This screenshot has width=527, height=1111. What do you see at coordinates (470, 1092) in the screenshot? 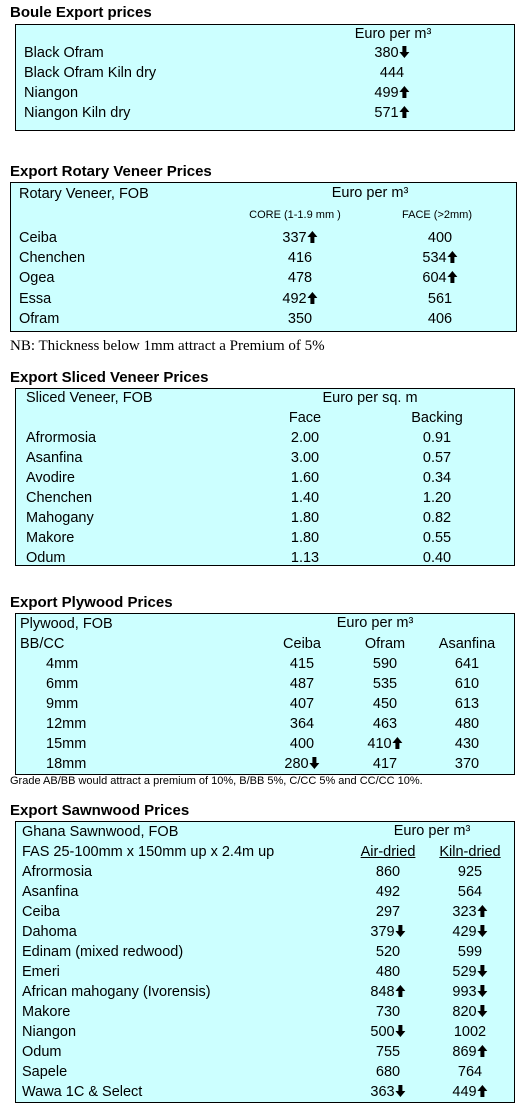
I see `price-cell: 449` at bounding box center [470, 1092].